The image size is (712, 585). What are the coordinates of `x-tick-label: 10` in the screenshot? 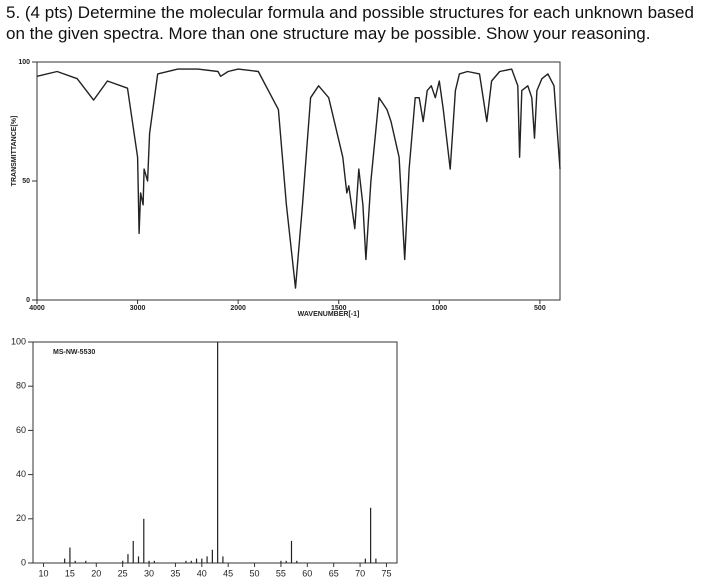 It's located at (44, 573).